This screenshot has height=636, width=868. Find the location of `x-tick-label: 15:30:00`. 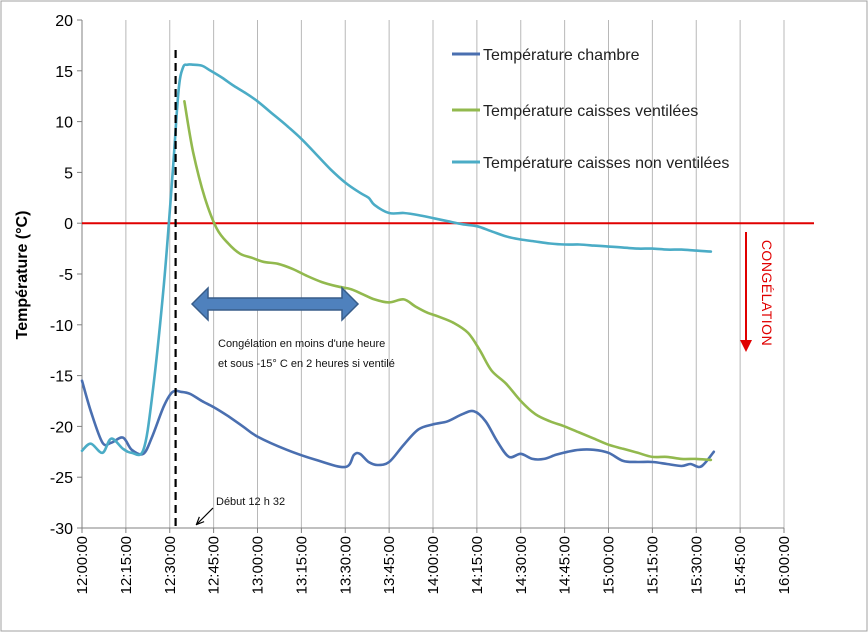

x-tick-label: 15:30:00 is located at coordinates (696, 565).